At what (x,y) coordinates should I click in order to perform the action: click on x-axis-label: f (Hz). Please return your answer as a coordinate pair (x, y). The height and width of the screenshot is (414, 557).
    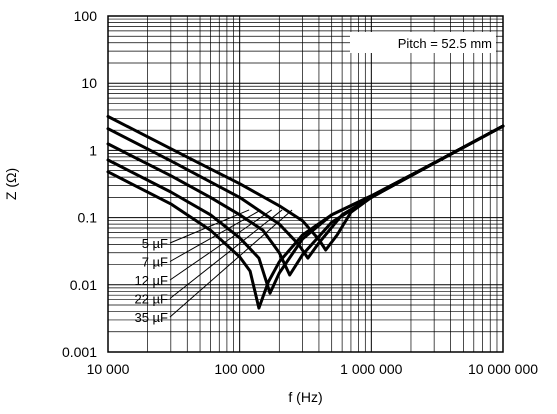
    Looking at the image, I should click on (305, 397).